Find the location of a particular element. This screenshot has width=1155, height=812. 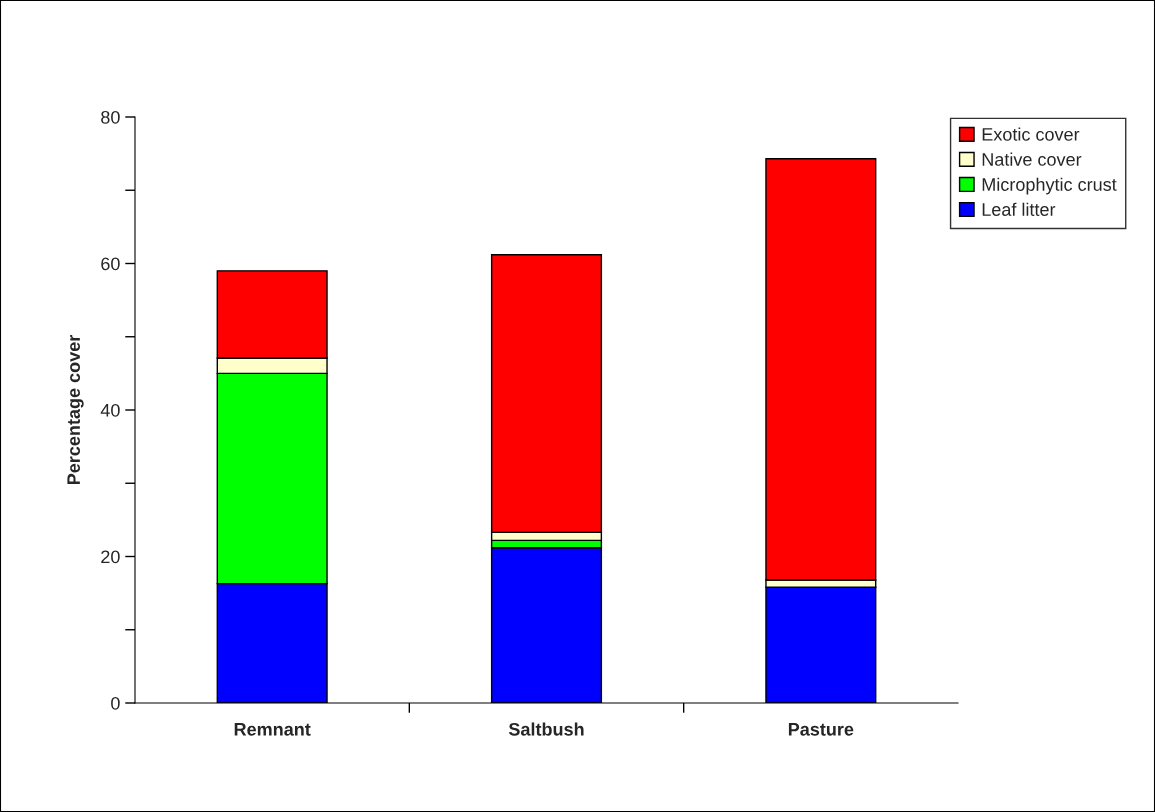

y-tick-label: 60 is located at coordinates (110, 264).